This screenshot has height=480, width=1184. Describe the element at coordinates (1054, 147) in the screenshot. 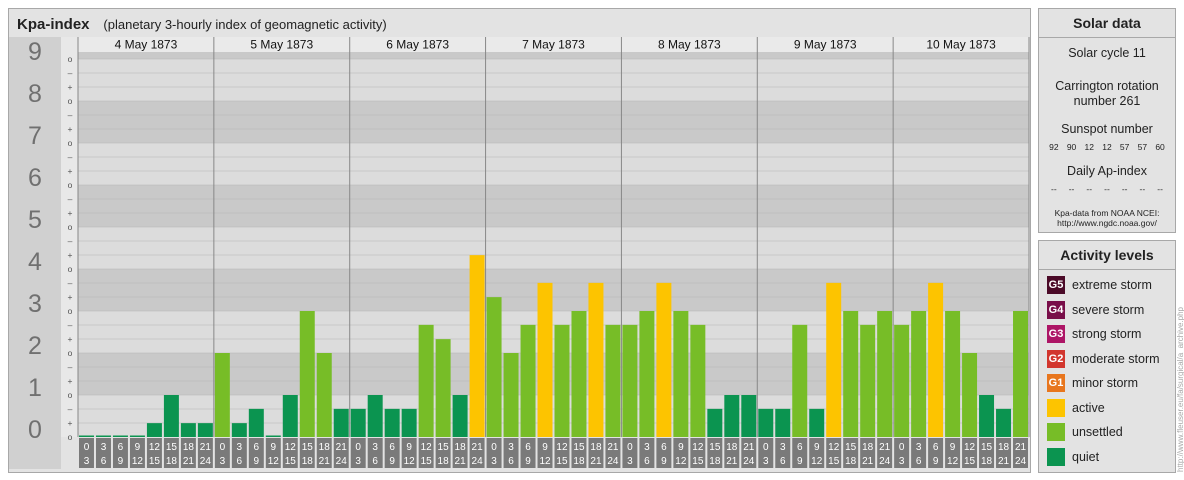

I see `sunspot-value: 92` at that location.